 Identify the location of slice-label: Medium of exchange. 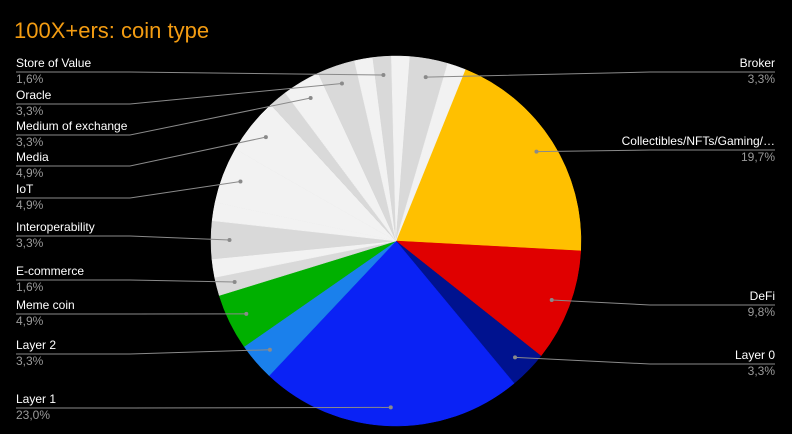
(72, 126).